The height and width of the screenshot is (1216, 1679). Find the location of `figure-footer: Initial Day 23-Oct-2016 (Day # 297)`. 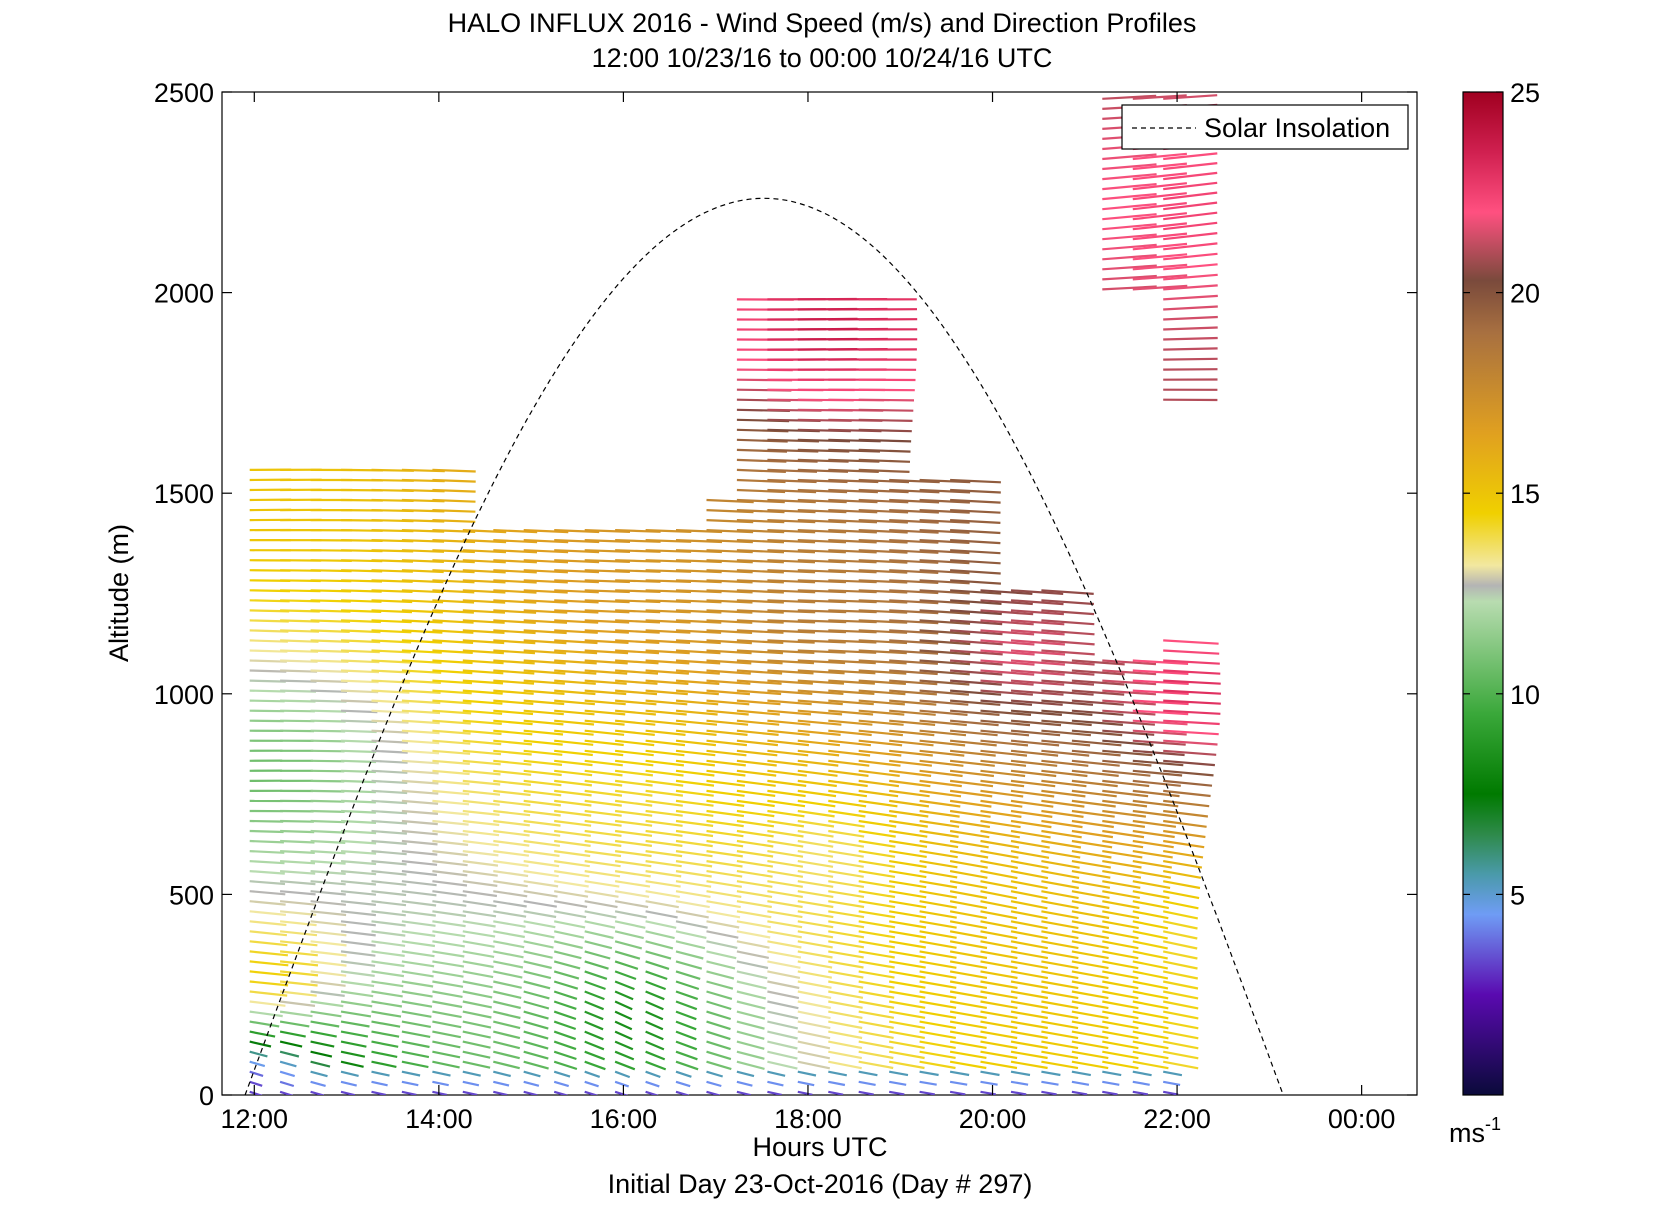

figure-footer: Initial Day 23-Oct-2016 (Day # 297) is located at coordinates (820, 1184).